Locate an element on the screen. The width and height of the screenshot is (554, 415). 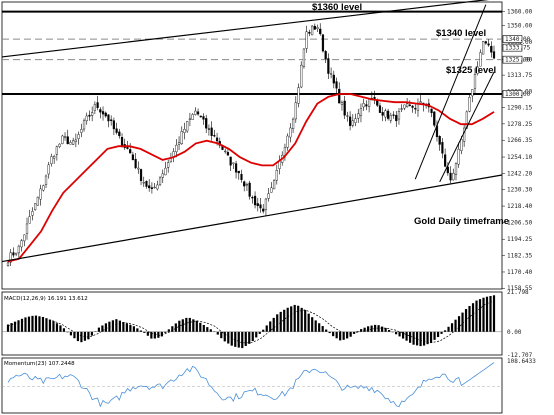
macd-tick-label: 21.798 is located at coordinates (518, 292).